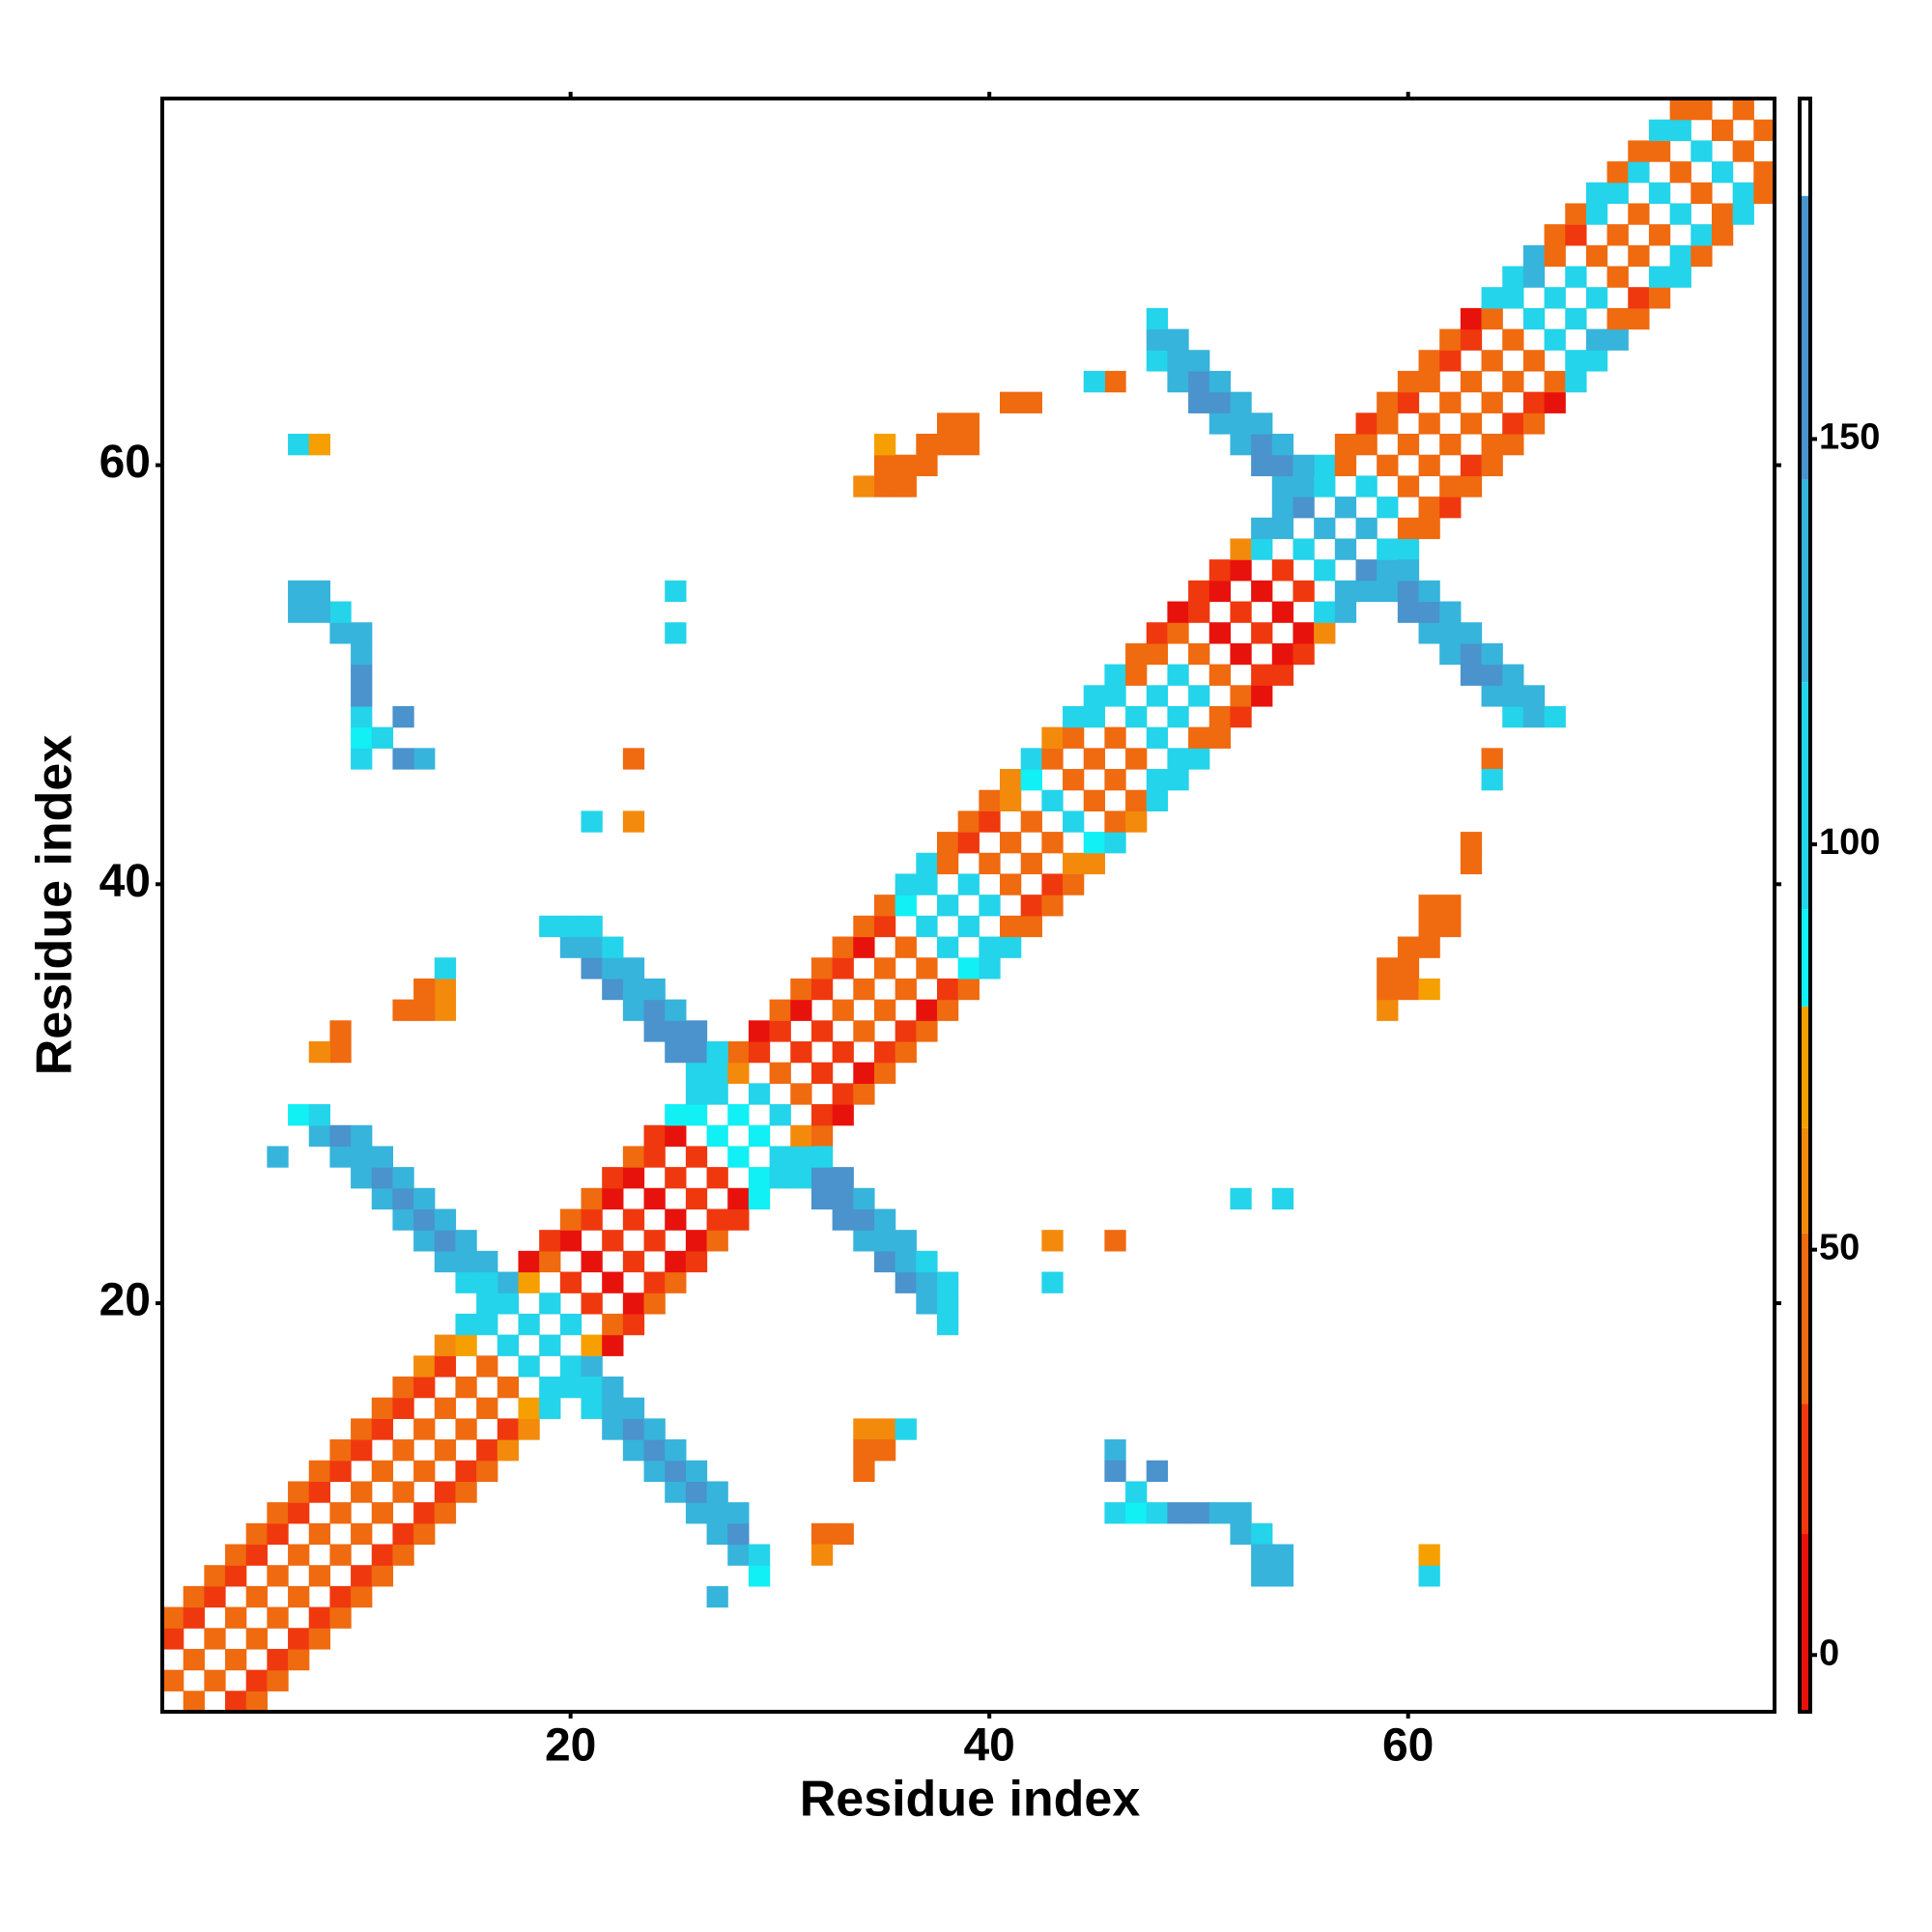  Describe the element at coordinates (125, 1300) in the screenshot. I see `y-tick-label: 20` at that location.